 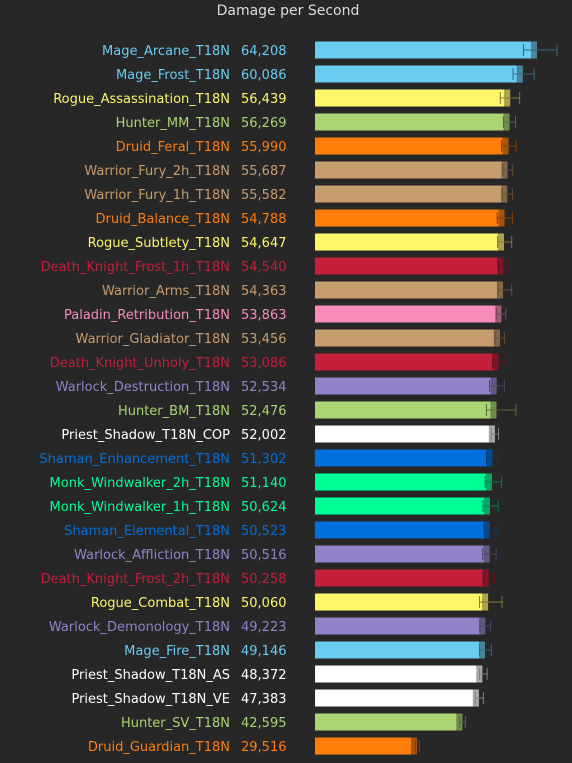 What do you see at coordinates (264, 99) in the screenshot?
I see `value-label: 56,439` at bounding box center [264, 99].